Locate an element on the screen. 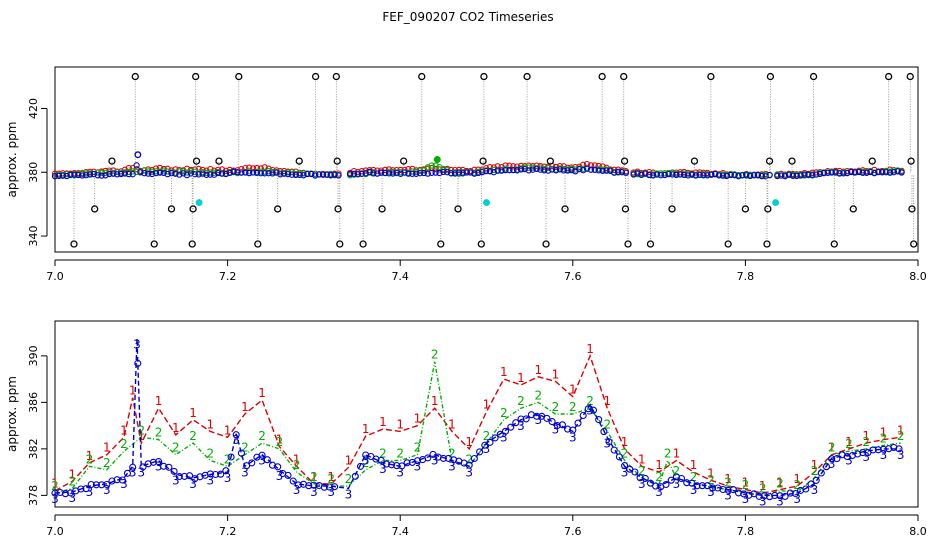 The width and height of the screenshot is (936, 540). top-x-tick-label: 8.0 is located at coordinates (918, 276).